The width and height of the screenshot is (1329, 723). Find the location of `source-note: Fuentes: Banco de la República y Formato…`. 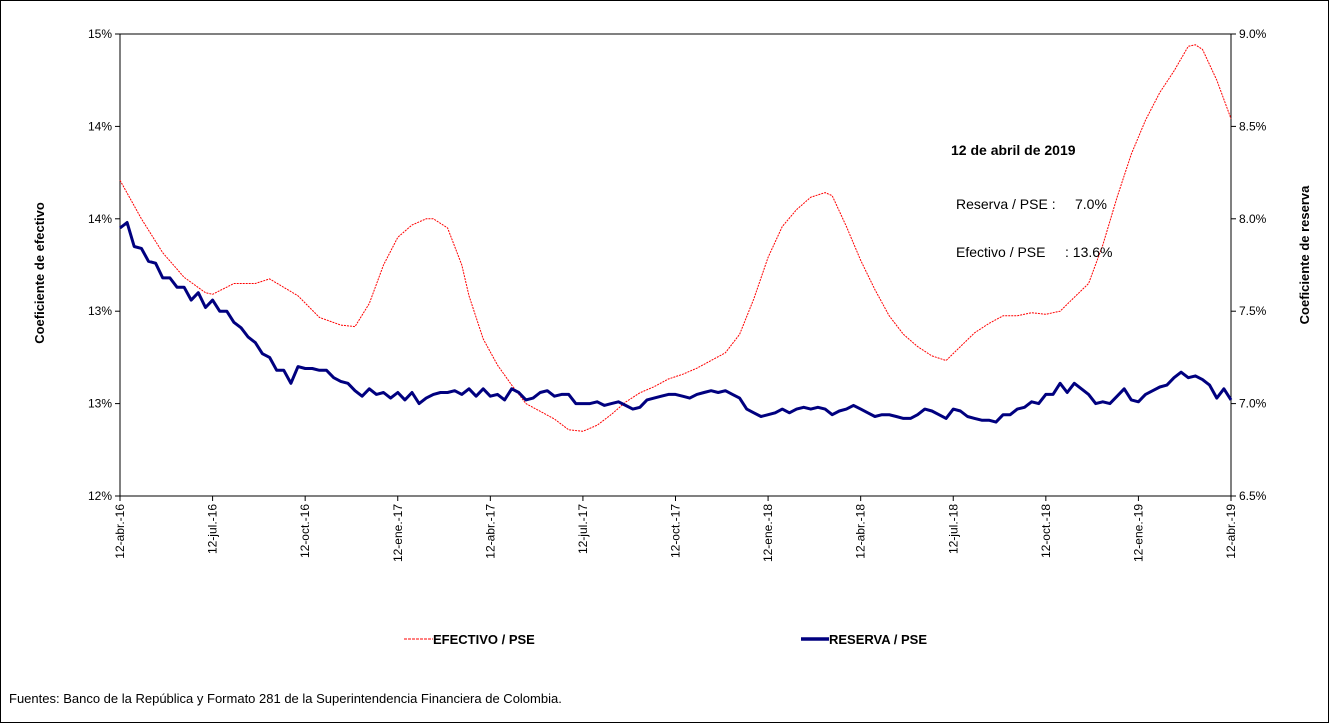

source-note: Fuentes: Banco de la República y Formato… is located at coordinates (285, 698).